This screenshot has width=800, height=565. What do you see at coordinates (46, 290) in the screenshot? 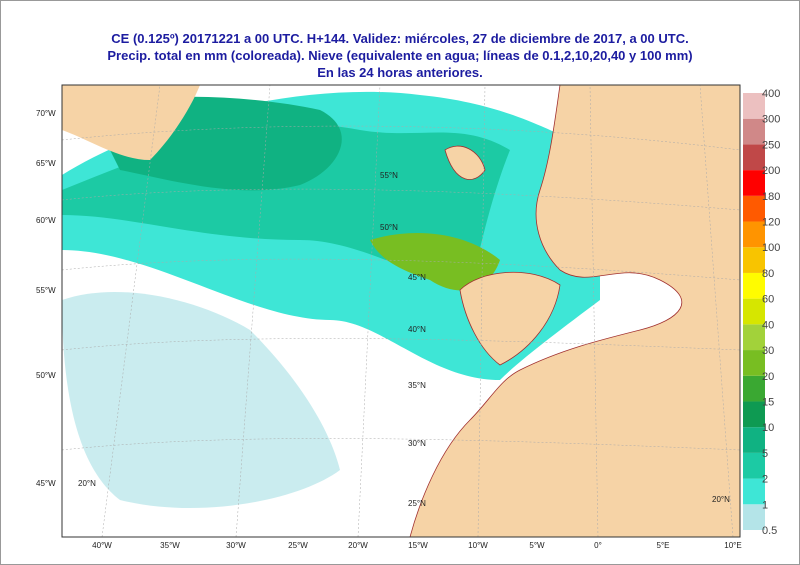
I see `lat-label: 55°W` at bounding box center [46, 290].